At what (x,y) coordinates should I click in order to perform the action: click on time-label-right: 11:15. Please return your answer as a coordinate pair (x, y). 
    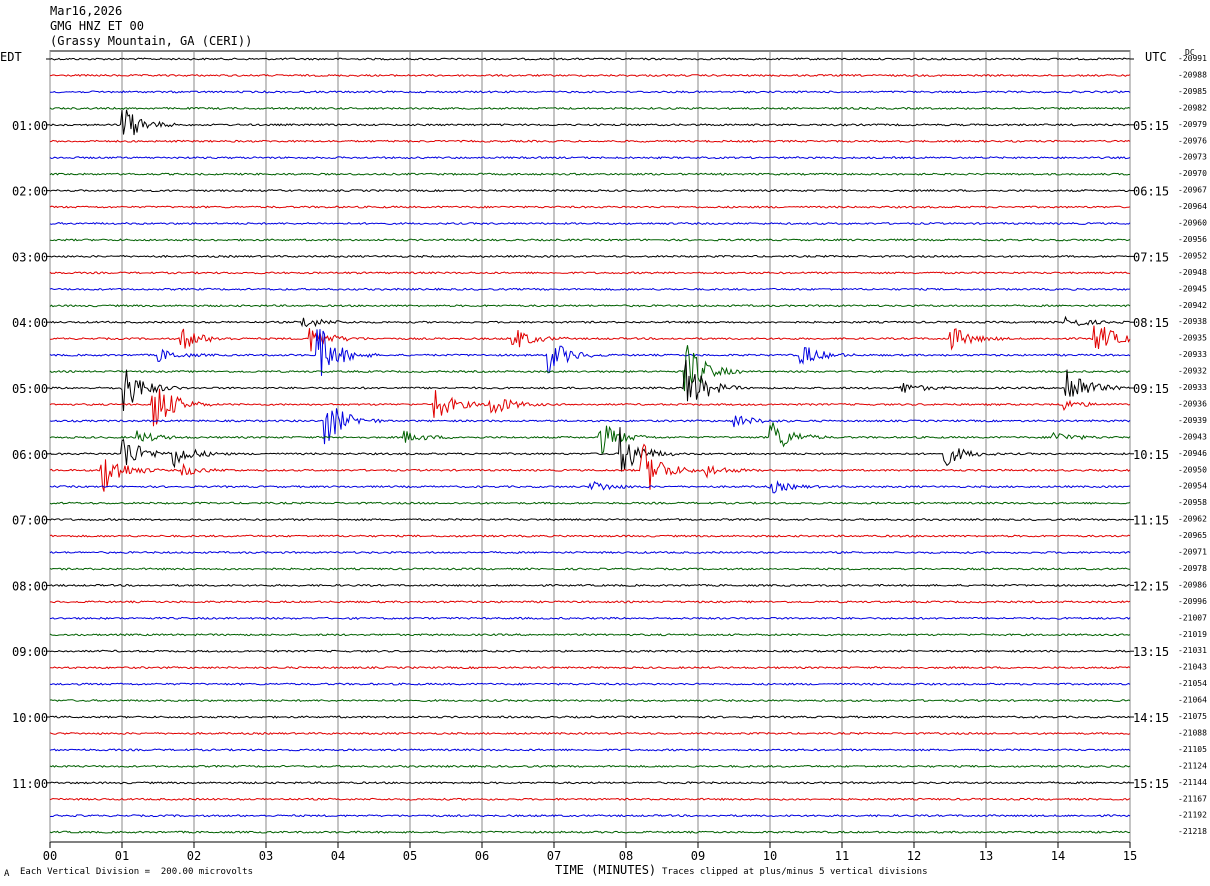
    Looking at the image, I should click on (1151, 521).